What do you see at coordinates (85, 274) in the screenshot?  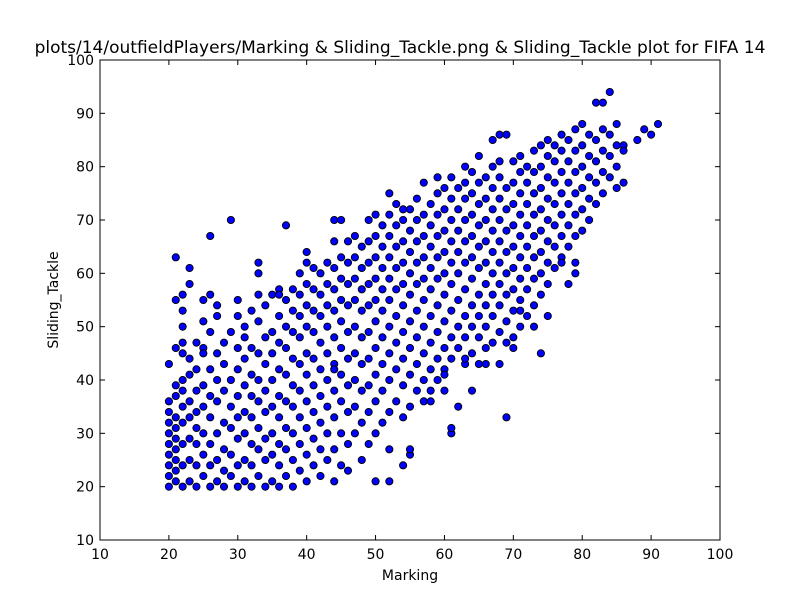 I see `y-tick-label: 60` at bounding box center [85, 274].